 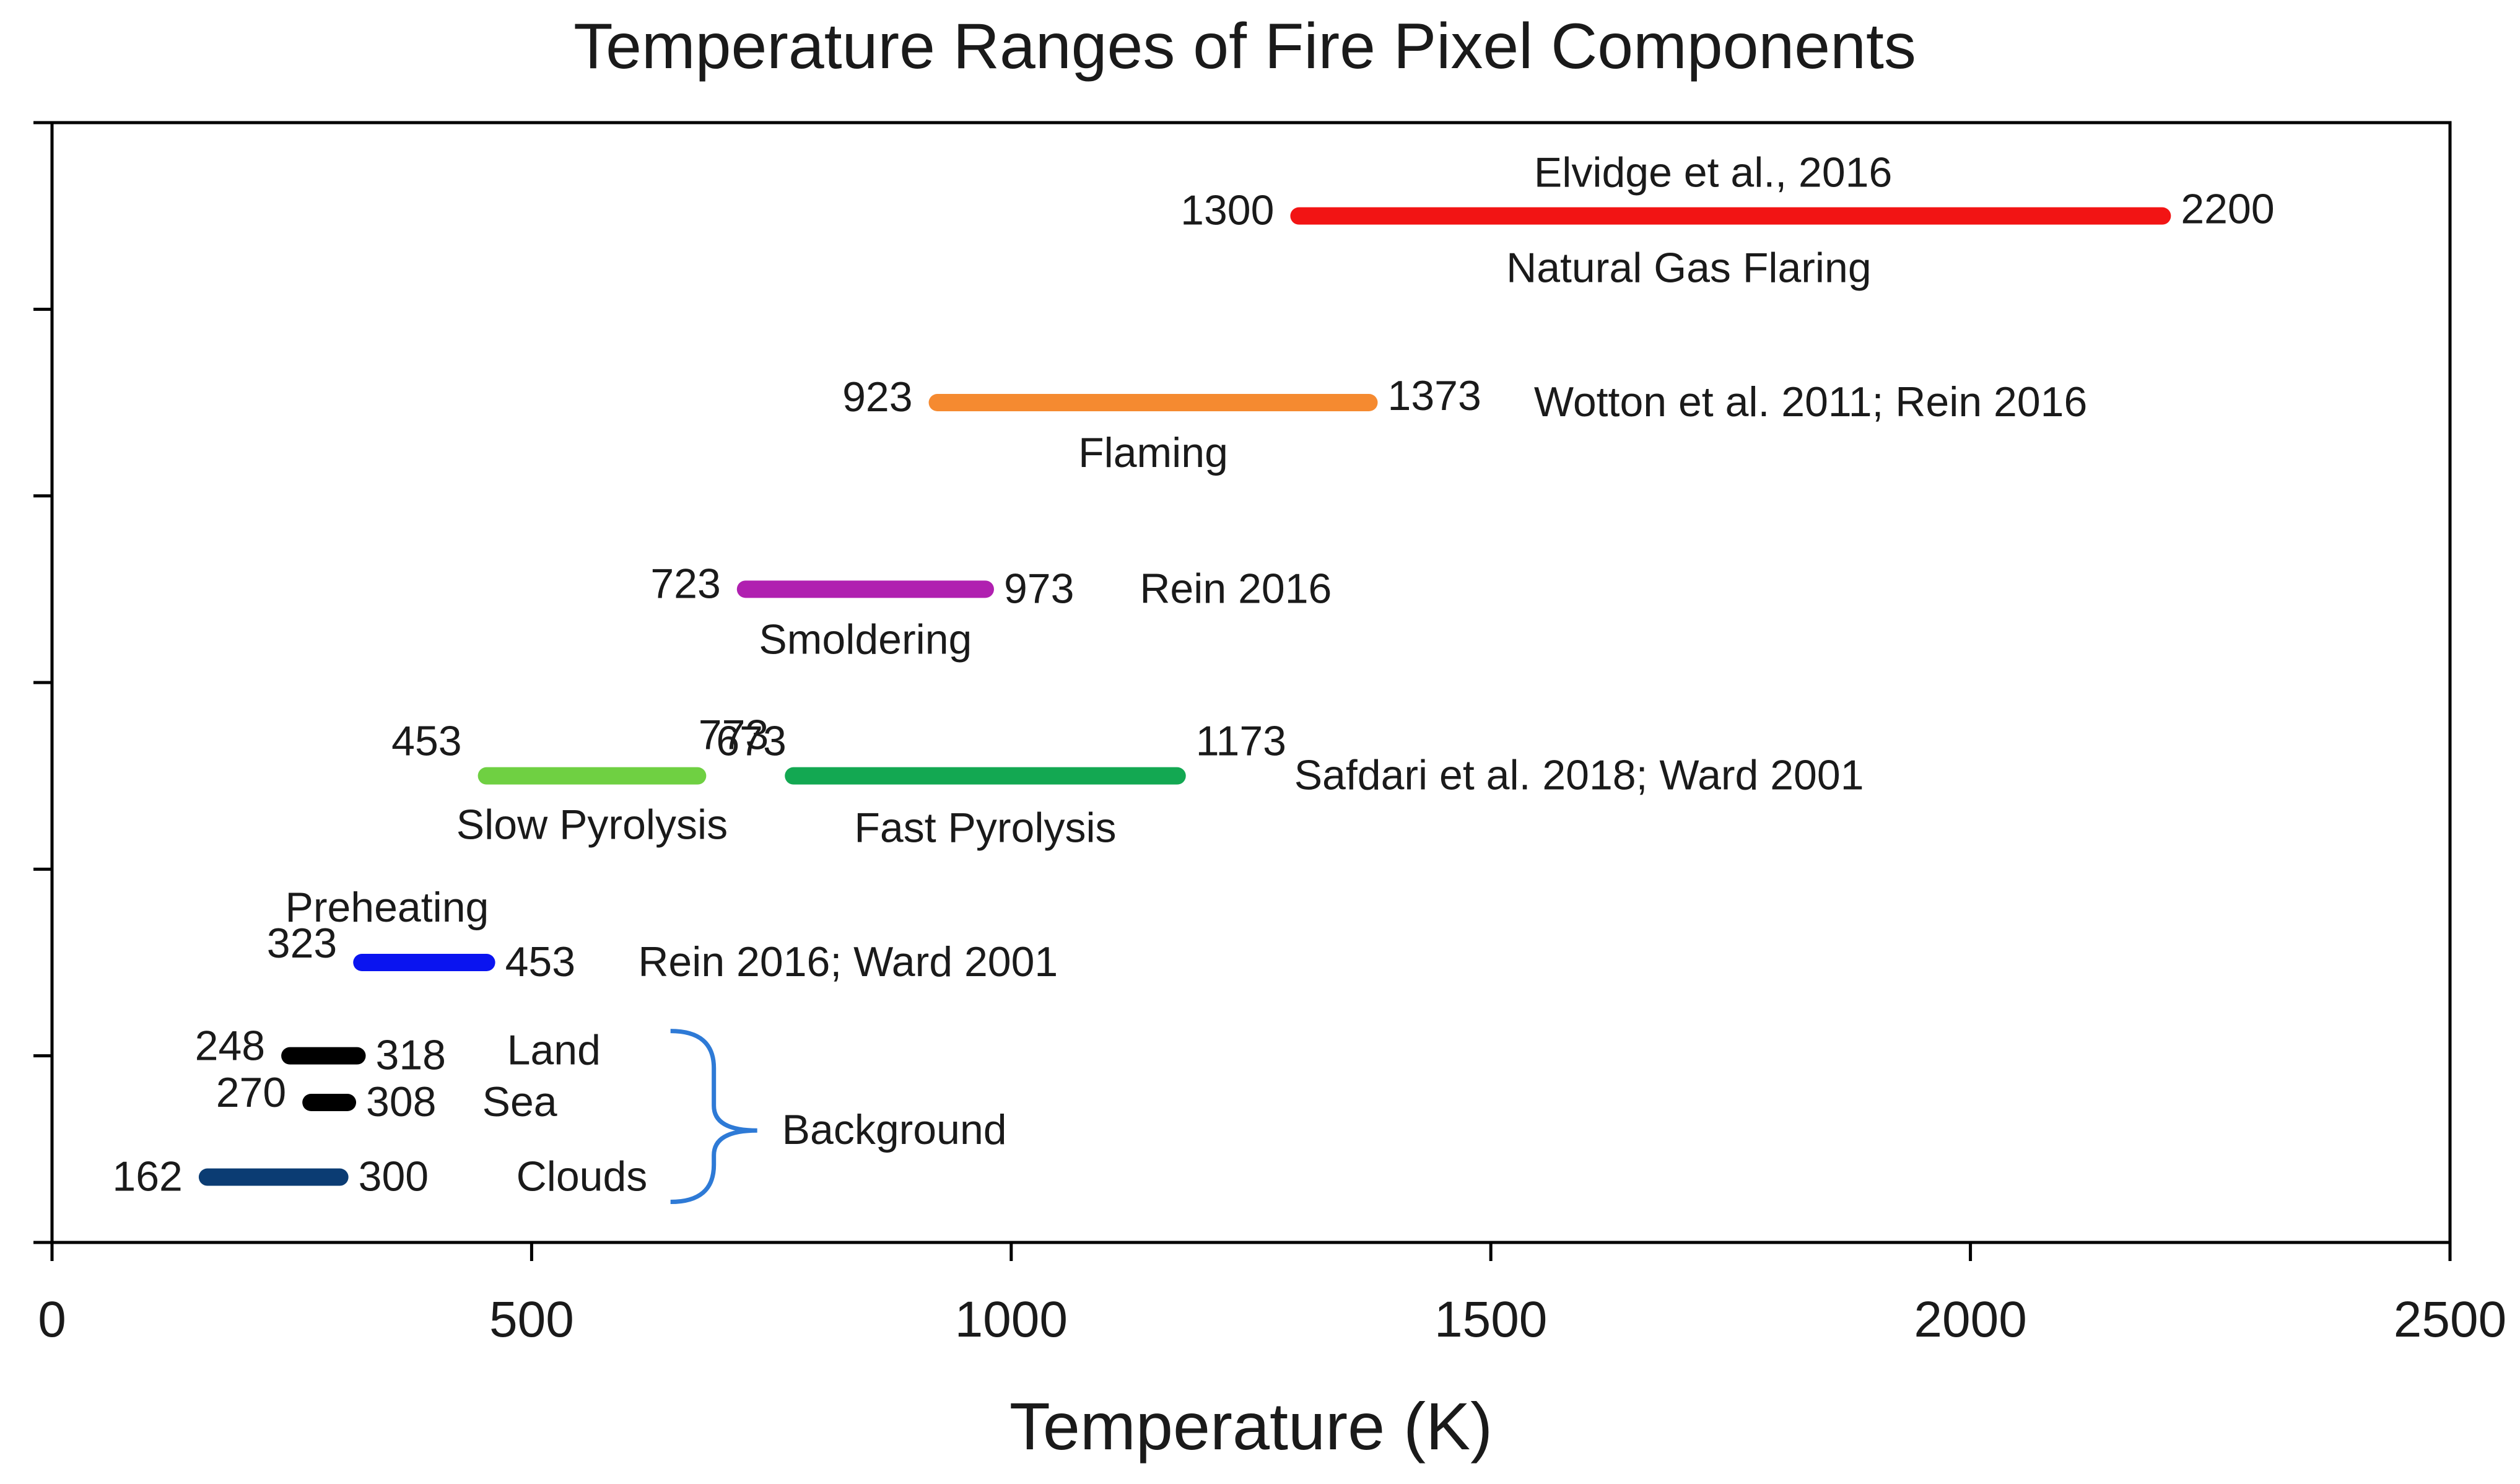 What do you see at coordinates (985, 828) in the screenshot?
I see `range-name-fast-pyrolysis: Fast Pyrolysis` at bounding box center [985, 828].